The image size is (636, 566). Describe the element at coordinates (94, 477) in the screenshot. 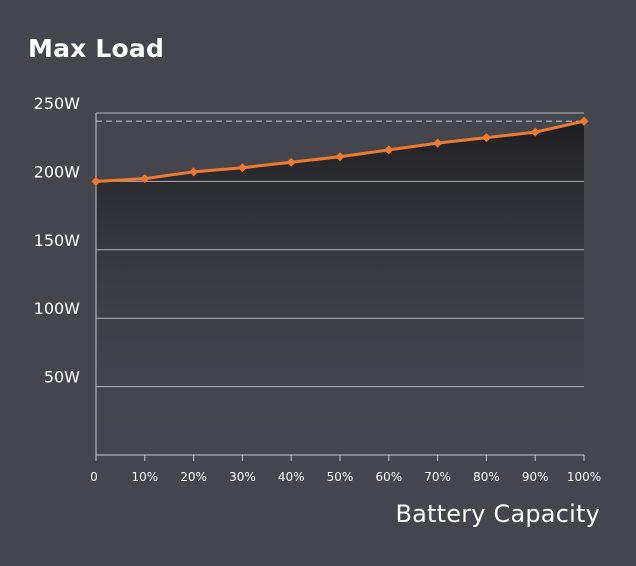

I see `x-tick-label: 0` at that location.